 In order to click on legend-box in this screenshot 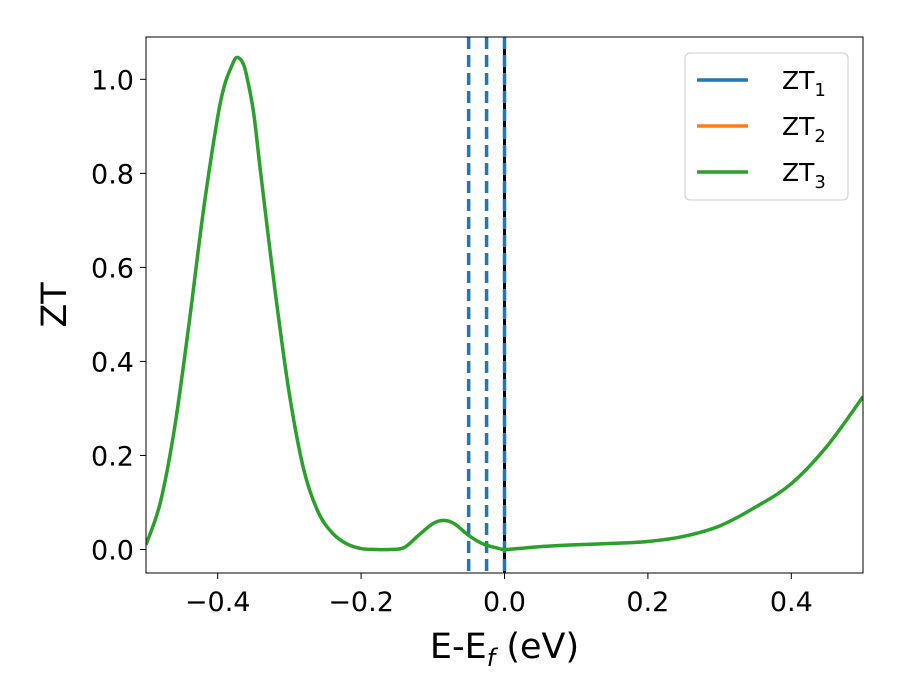, I will do `click(766, 126)`.